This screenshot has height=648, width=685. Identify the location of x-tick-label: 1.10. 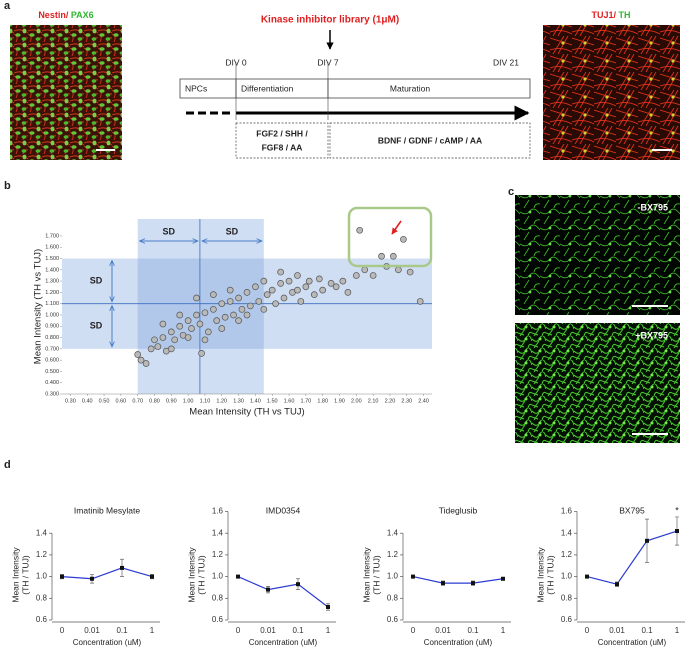
(205, 401).